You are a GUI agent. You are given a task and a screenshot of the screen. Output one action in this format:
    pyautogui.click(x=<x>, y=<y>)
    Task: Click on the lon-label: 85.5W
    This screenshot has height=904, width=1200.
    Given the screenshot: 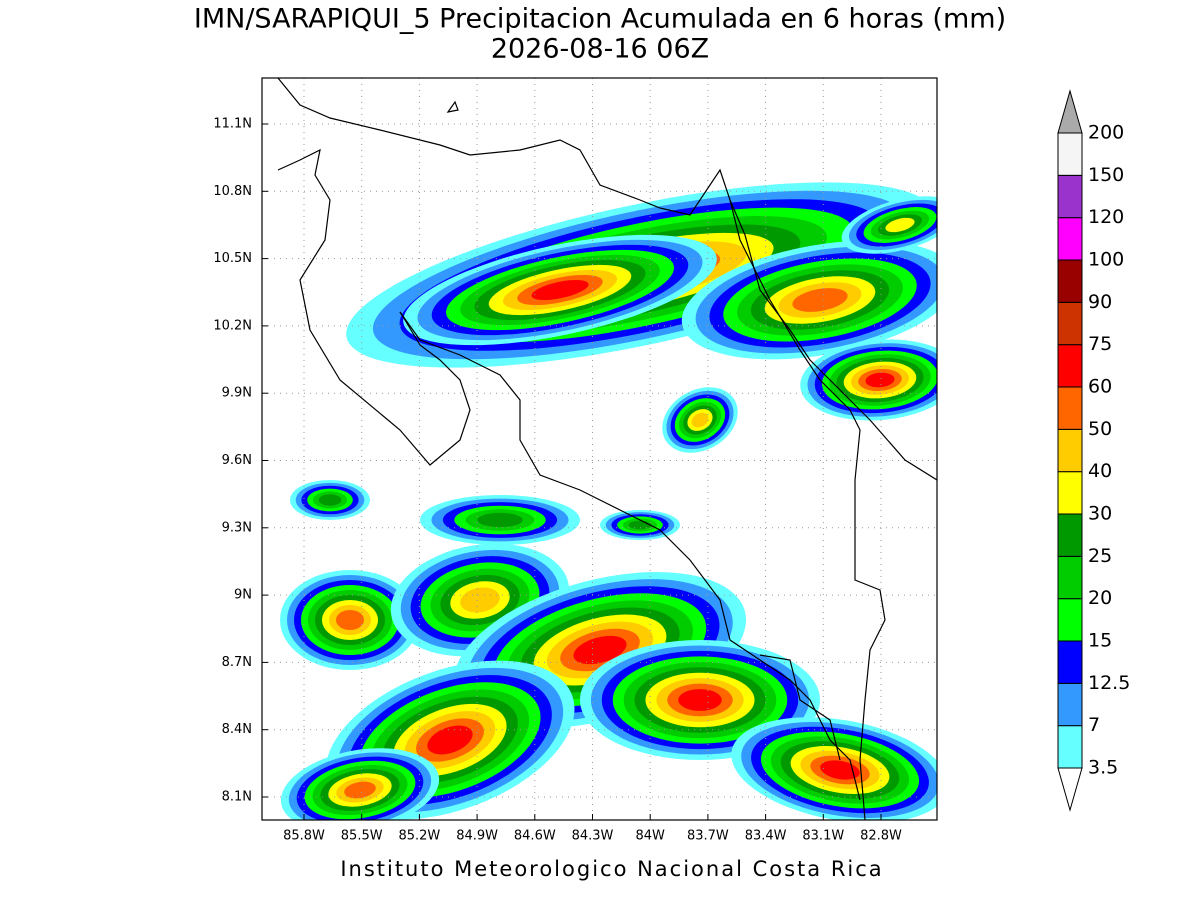 What is the action you would take?
    pyautogui.click(x=362, y=836)
    